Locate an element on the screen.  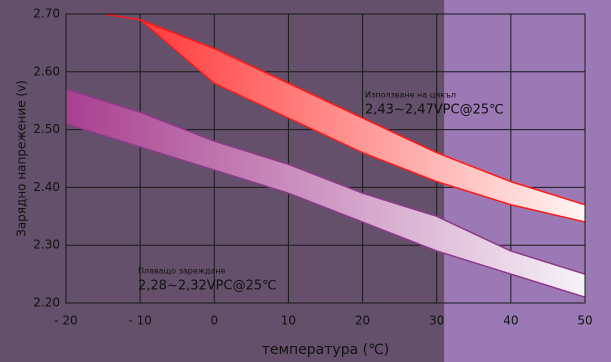
y-tick-label: 2.30 is located at coordinates (46, 245).